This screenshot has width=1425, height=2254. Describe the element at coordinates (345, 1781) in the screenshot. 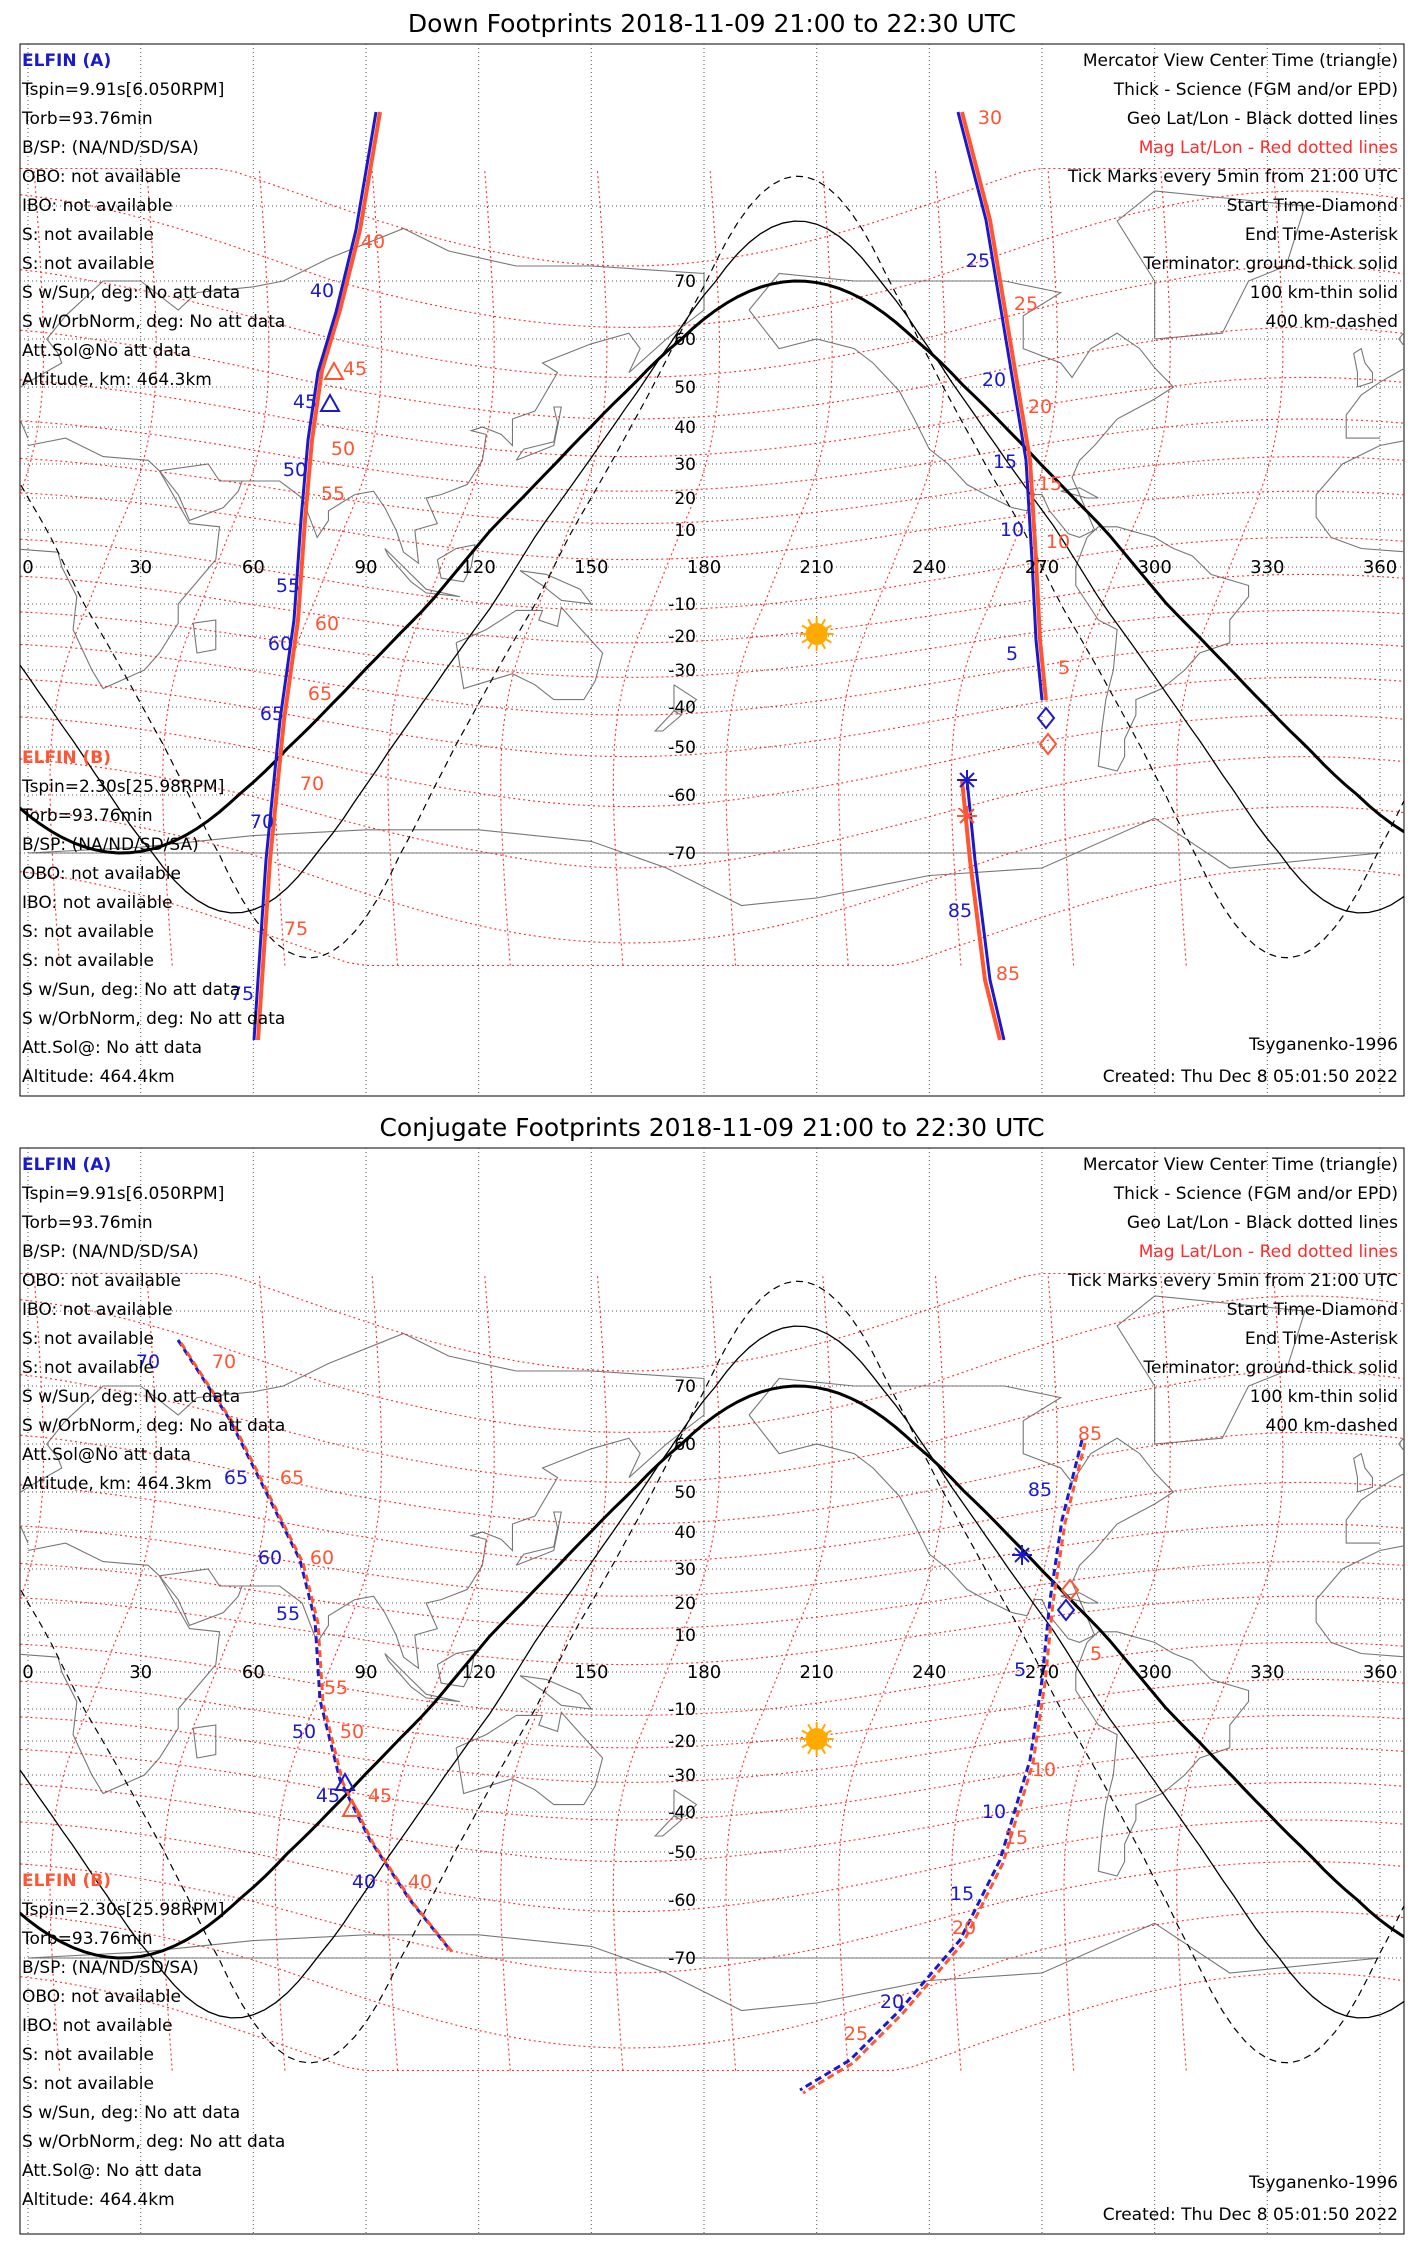

I see `center-time-triangle-a` at that location.